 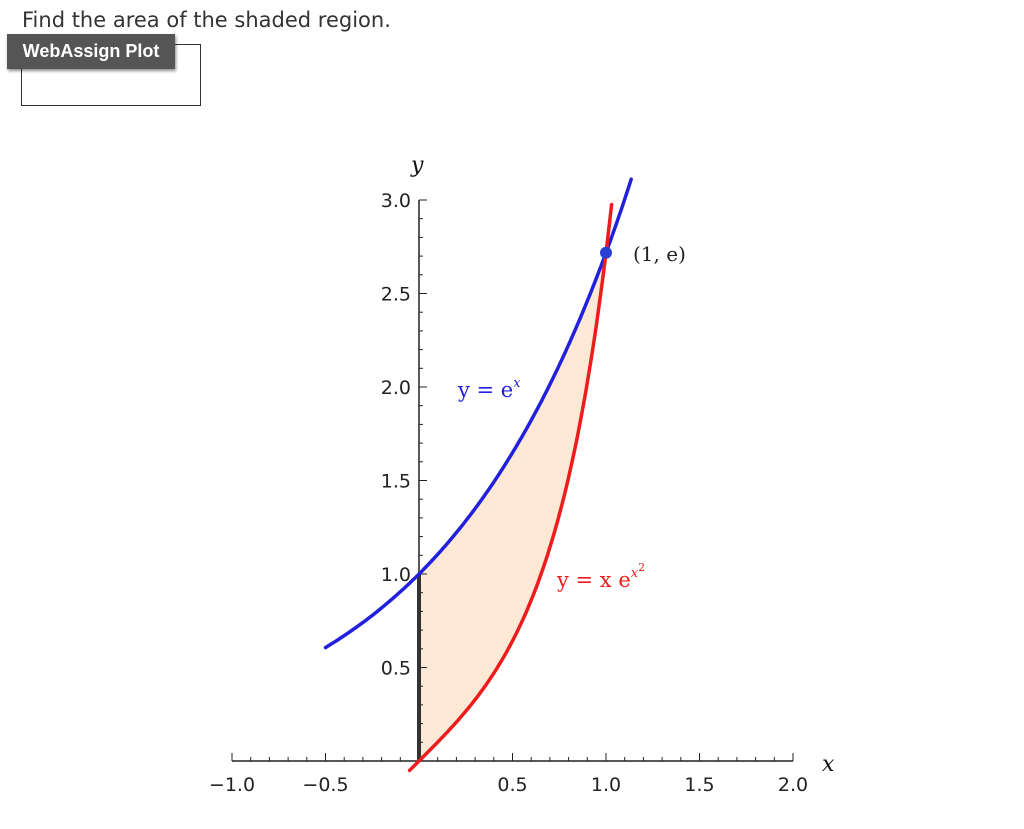 What do you see at coordinates (396, 201) in the screenshot?
I see `y-tick-label: 3.0` at bounding box center [396, 201].